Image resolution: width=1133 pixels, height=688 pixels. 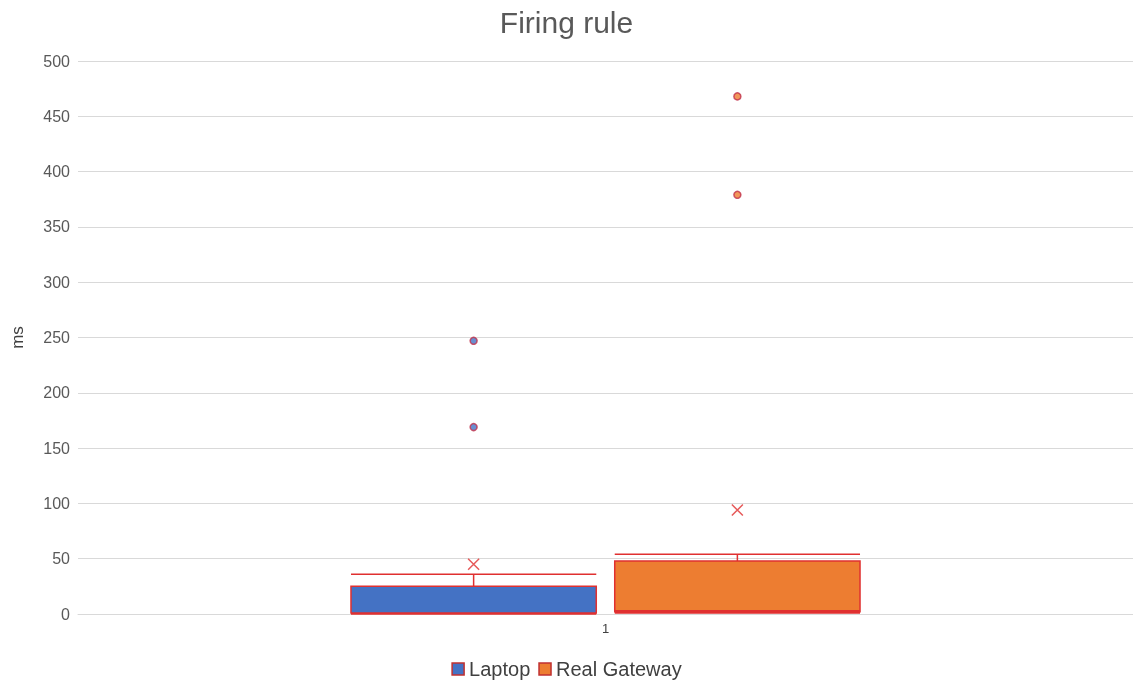 What do you see at coordinates (500, 669) in the screenshot?
I see `legend-label: Laptop` at bounding box center [500, 669].